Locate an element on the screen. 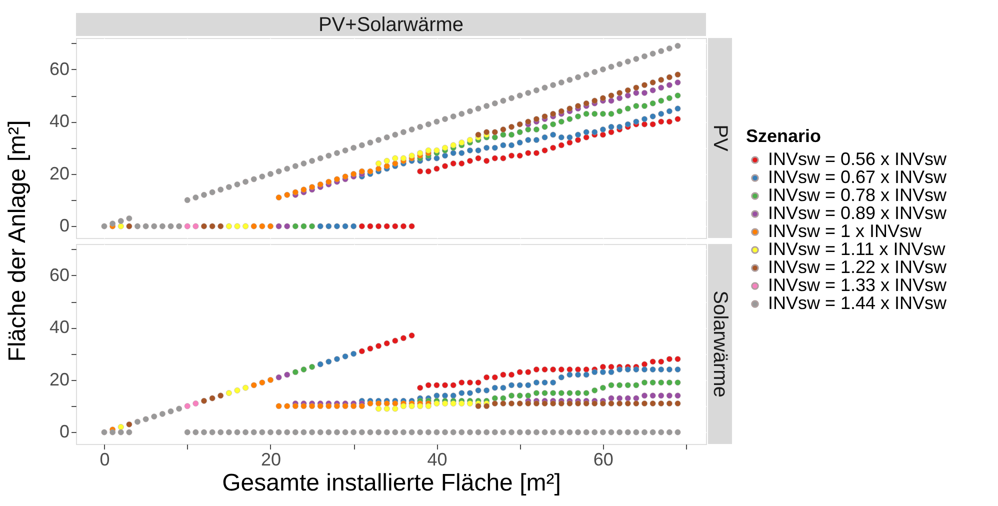 Image resolution: width=998 pixels, height=506 pixels. chart-title: PV+Solarwärme is located at coordinates (391, 25).